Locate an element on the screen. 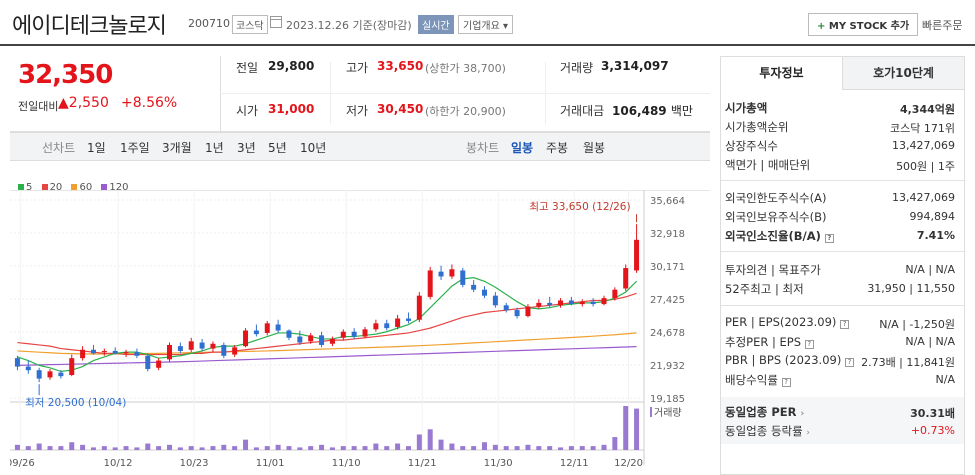  tab-monthly: 월봉 is located at coordinates (594, 147).